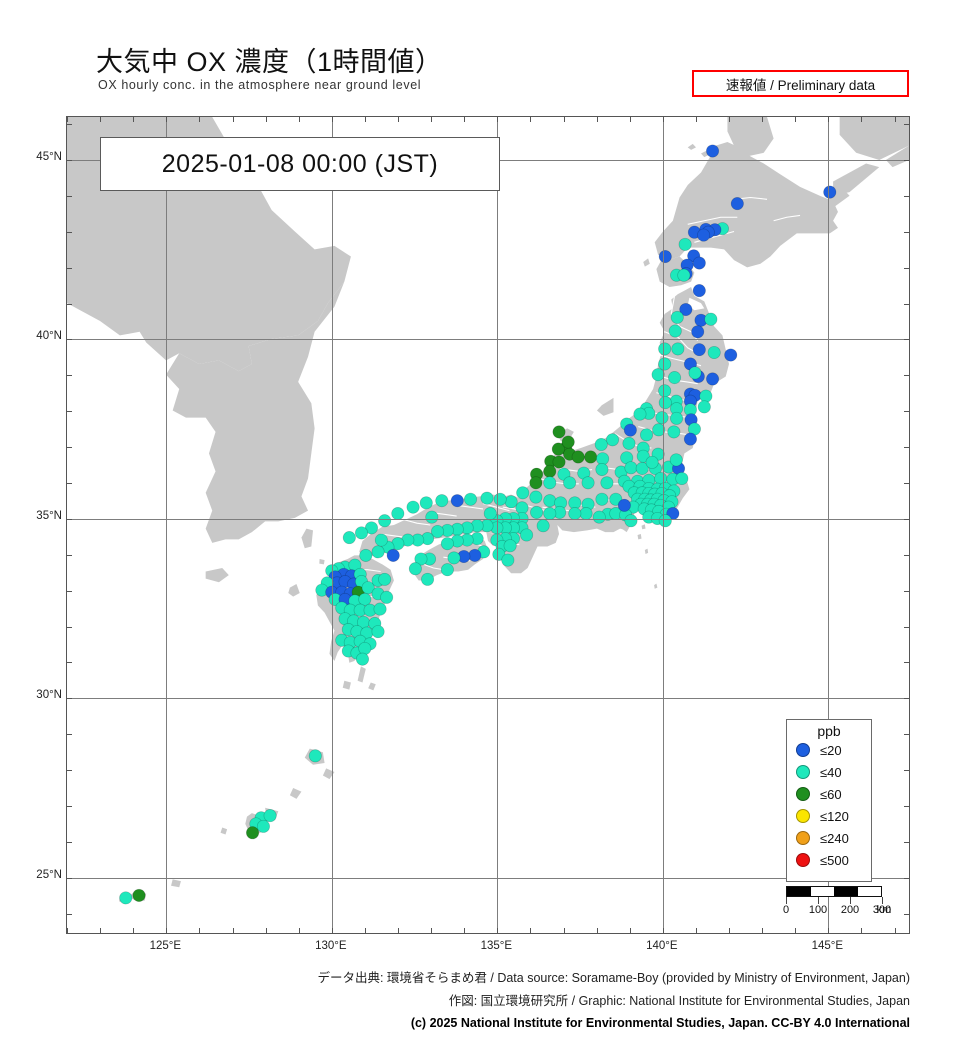 The height and width of the screenshot is (1060, 980). What do you see at coordinates (829, 772) in the screenshot?
I see `legend-item: ≤40` at bounding box center [829, 772].